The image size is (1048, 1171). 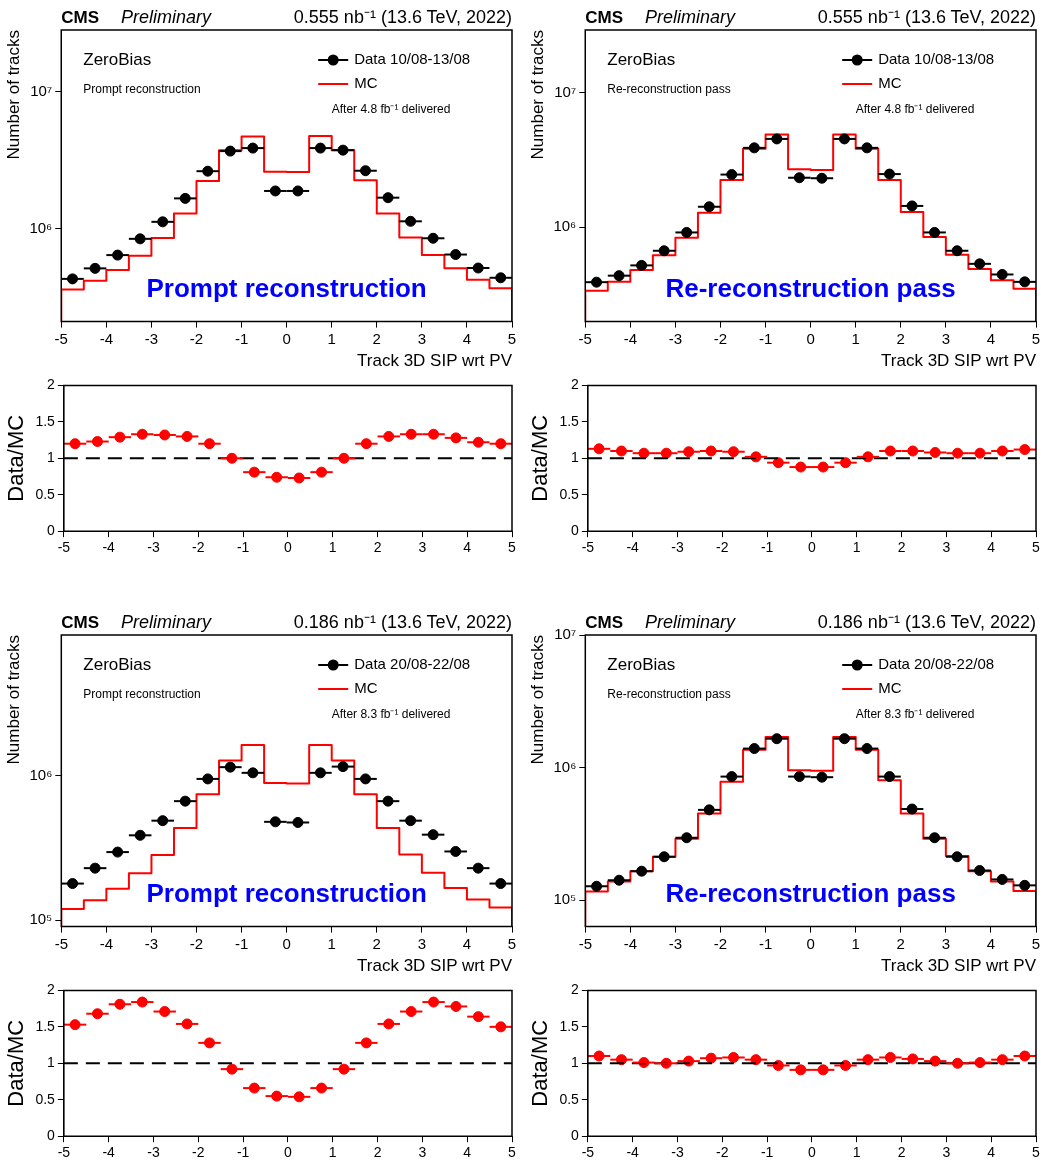 I want to click on y-tick-label: 10⁷, so click(x=565, y=634).